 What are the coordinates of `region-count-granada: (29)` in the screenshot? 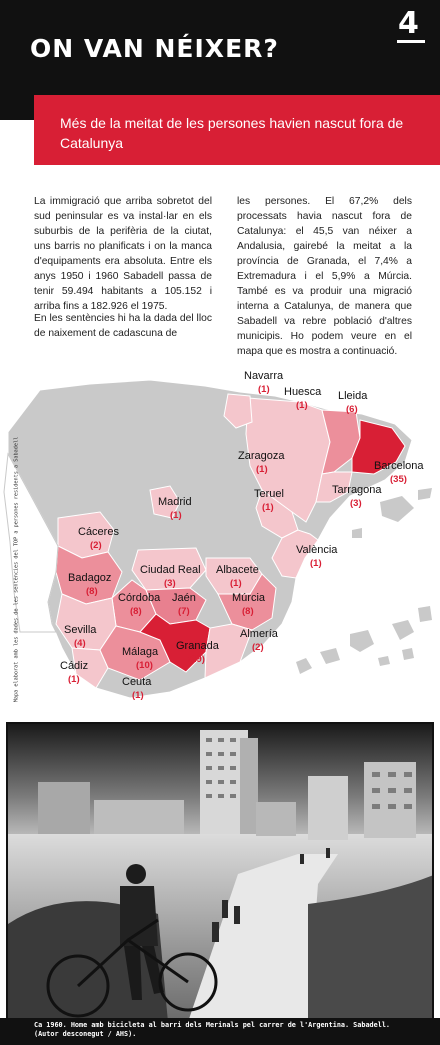 It's located at (196, 659).